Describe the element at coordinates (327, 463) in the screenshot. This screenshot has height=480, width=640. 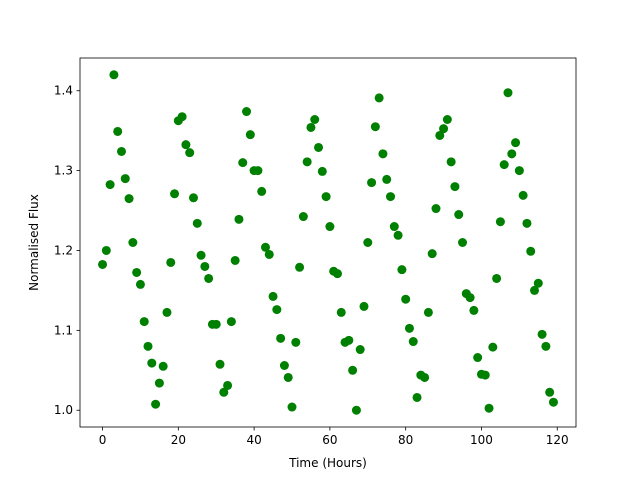
I see `x-axis-label: Time (Hours)` at that location.